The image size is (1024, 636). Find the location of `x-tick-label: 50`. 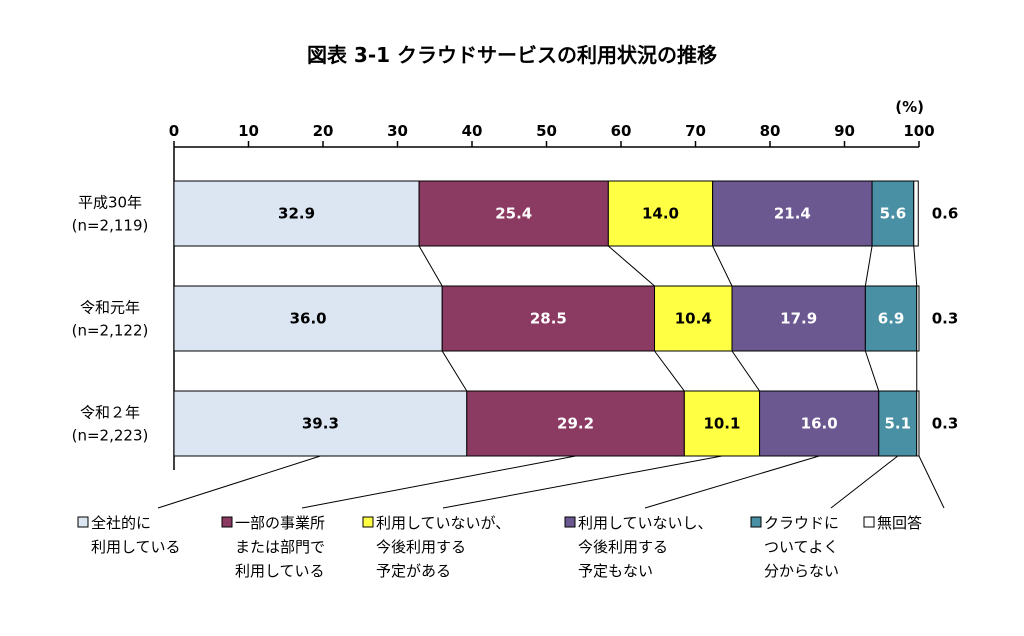

x-tick-label: 50 is located at coordinates (546, 131).